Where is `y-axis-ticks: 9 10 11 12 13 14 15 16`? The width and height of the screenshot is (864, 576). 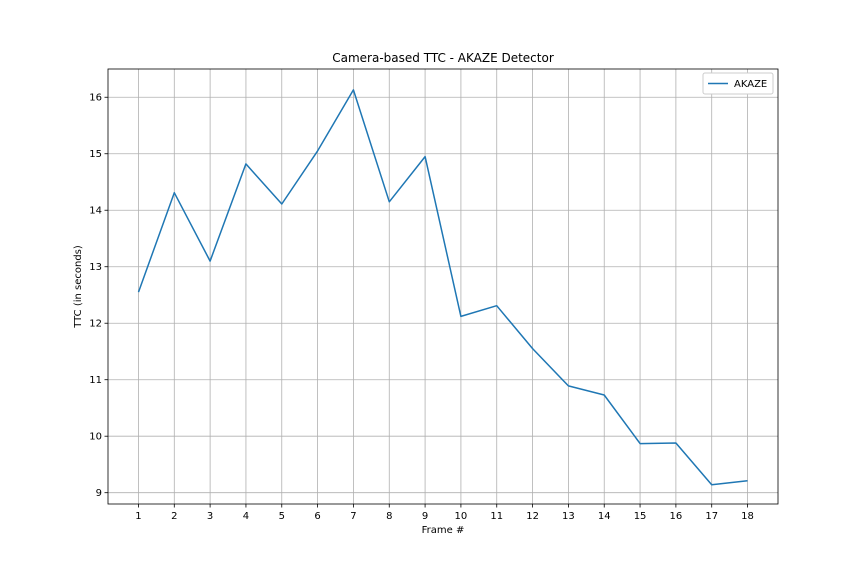
y-axis-ticks: 9 10 11 12 13 14 15 16 is located at coordinates (98, 296).